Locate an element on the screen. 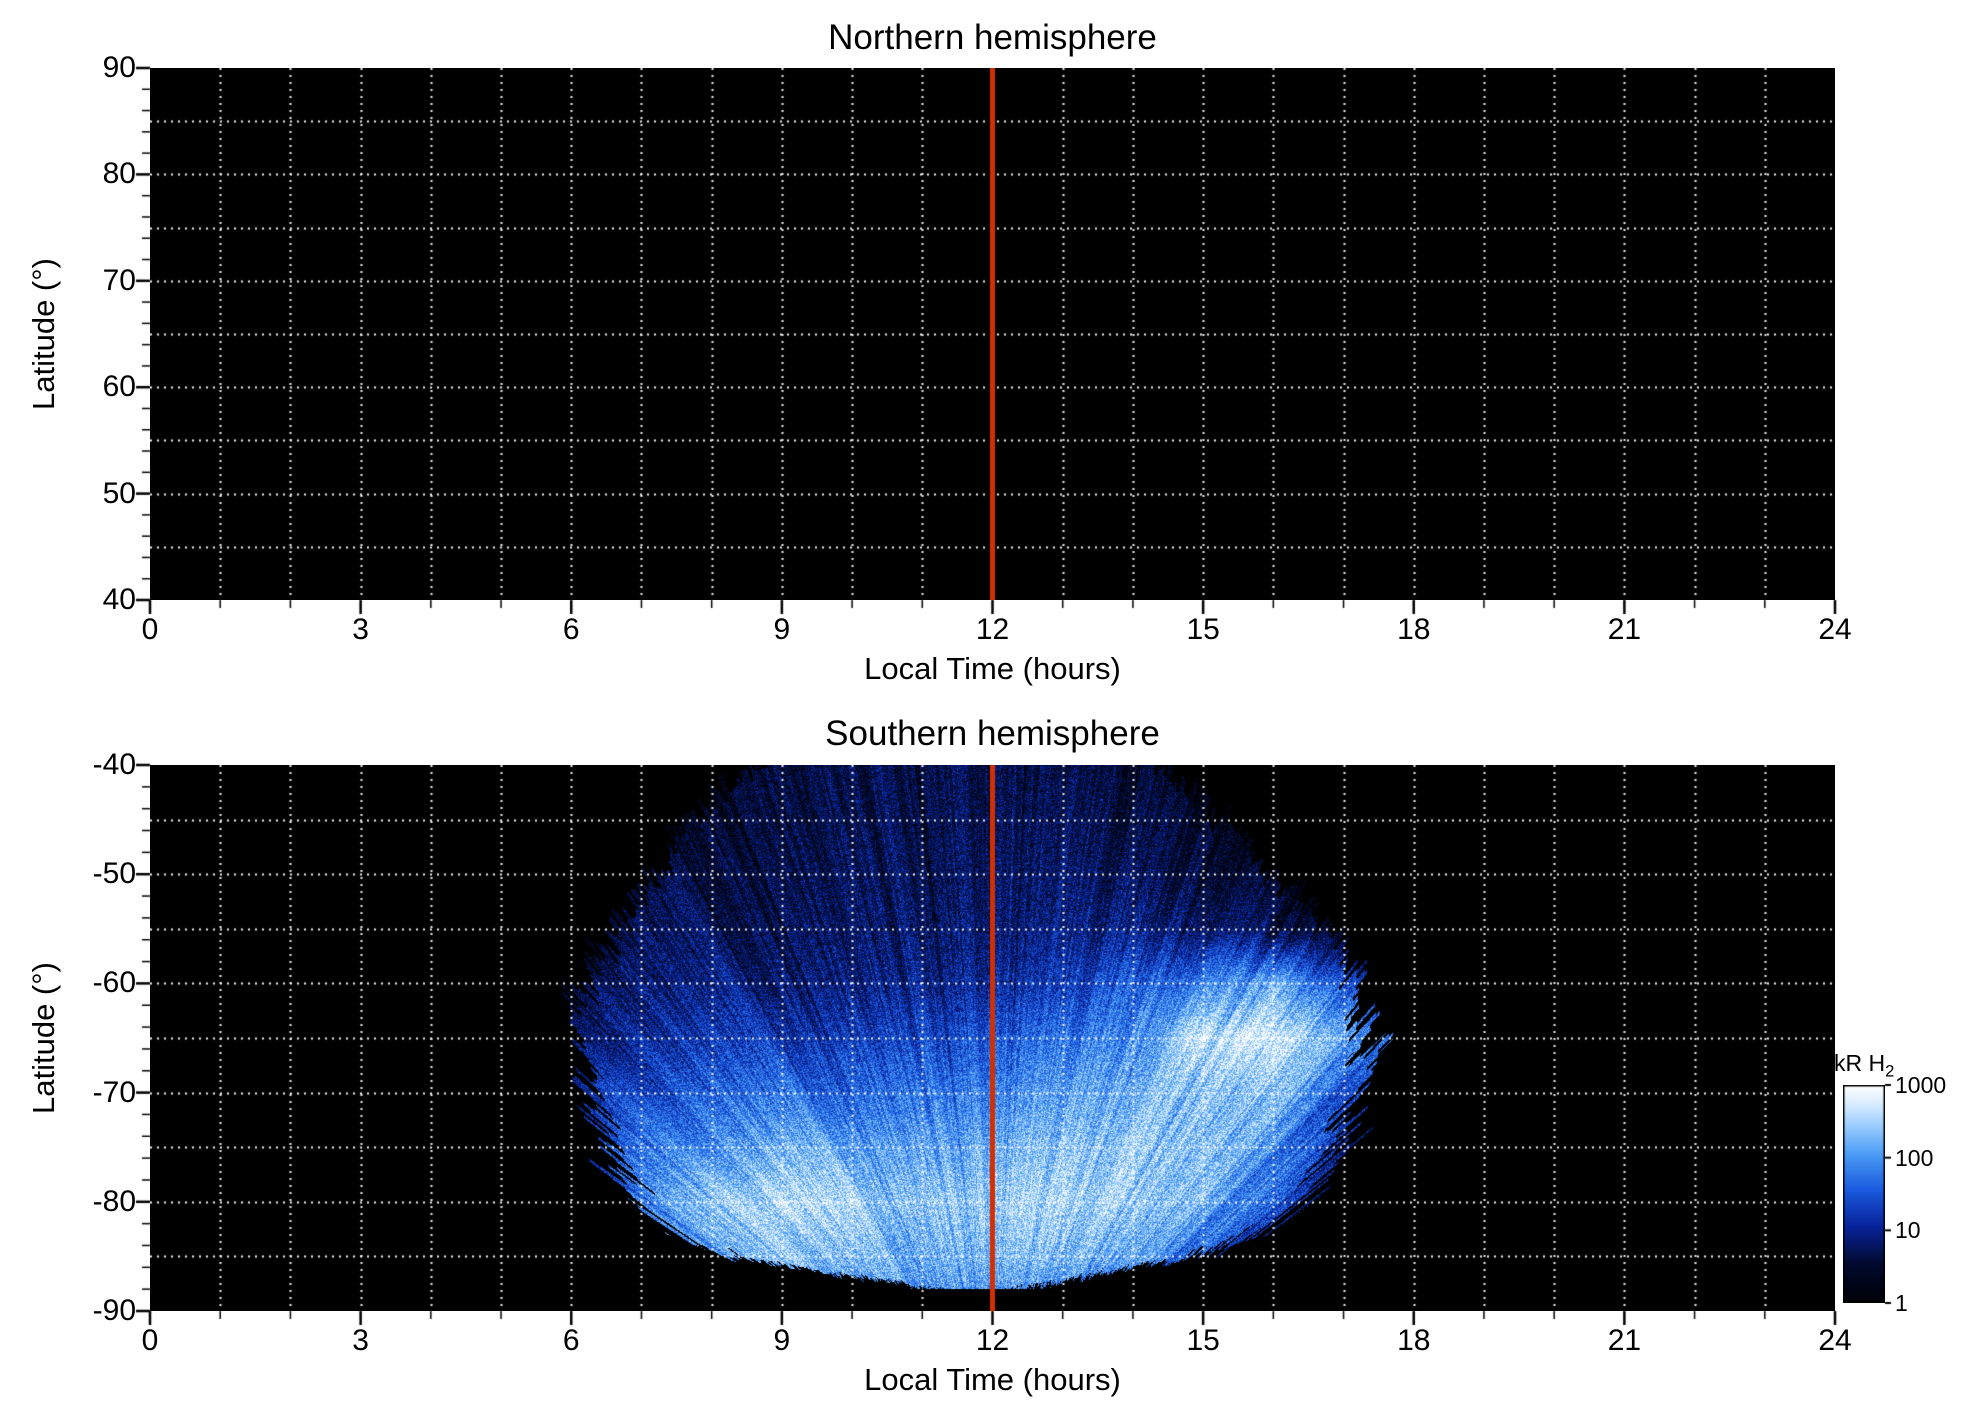 This screenshot has width=1983, height=1423. south-x-axis-label: Local Time (hours) is located at coordinates (992, 1379).